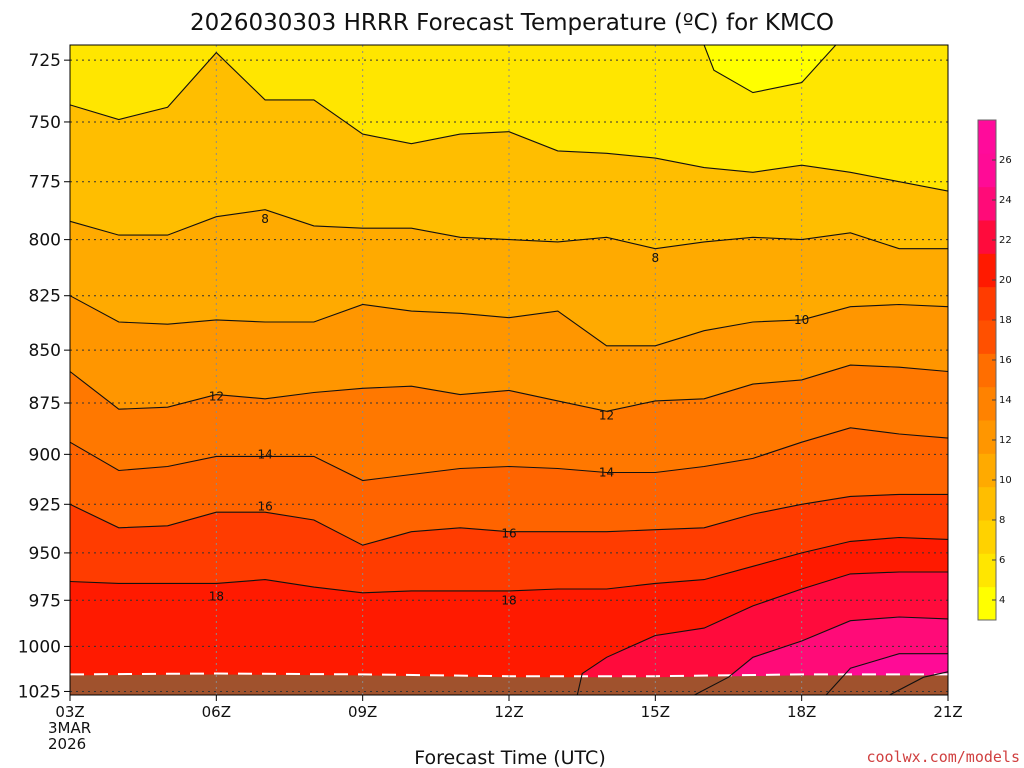  I want to click on colorbar-frame, so click(987, 370).